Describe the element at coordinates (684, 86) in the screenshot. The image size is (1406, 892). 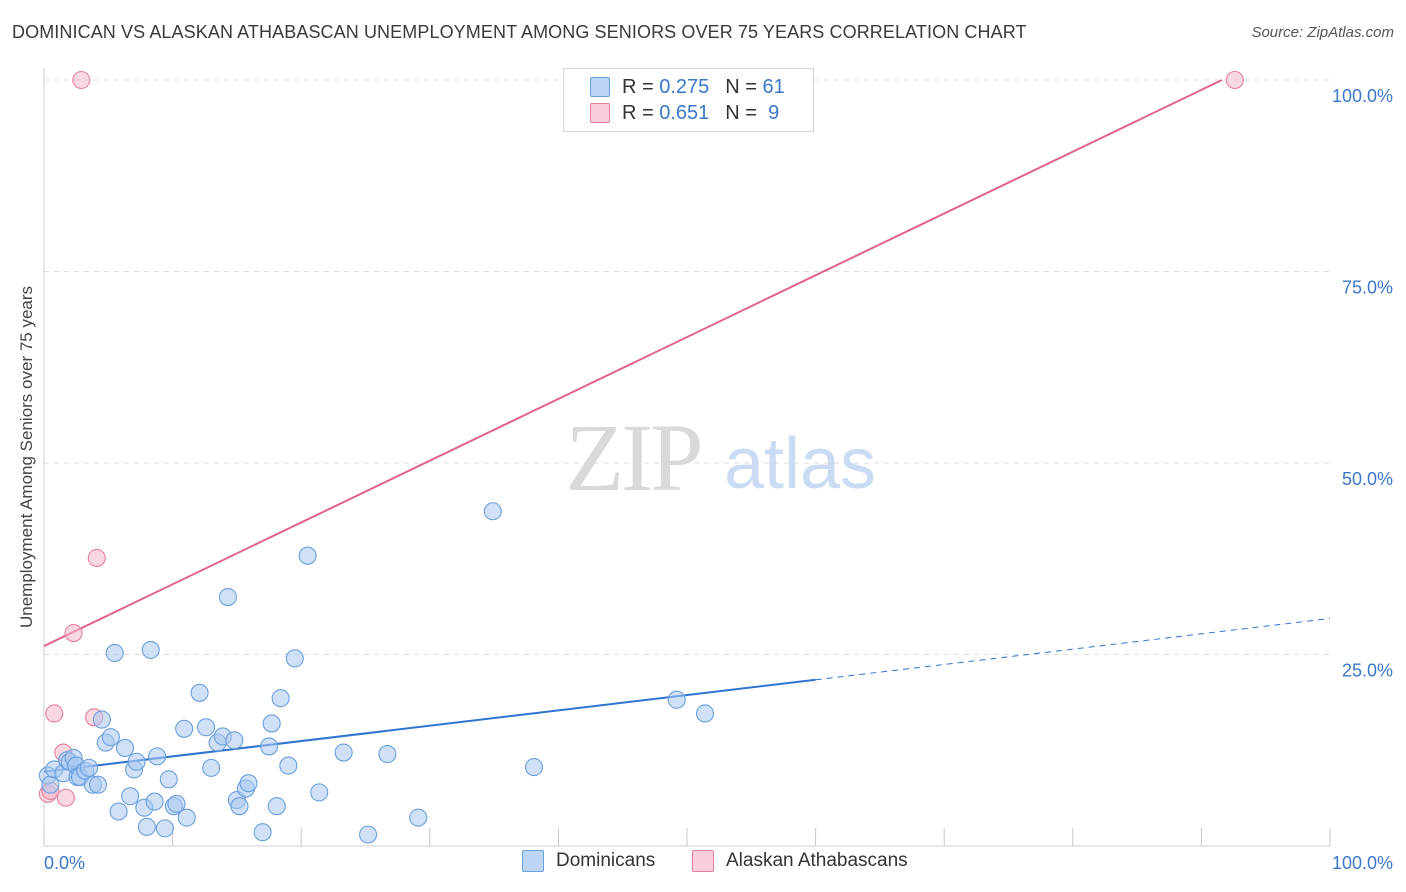
I see `legend-r-value: 0.275` at that location.